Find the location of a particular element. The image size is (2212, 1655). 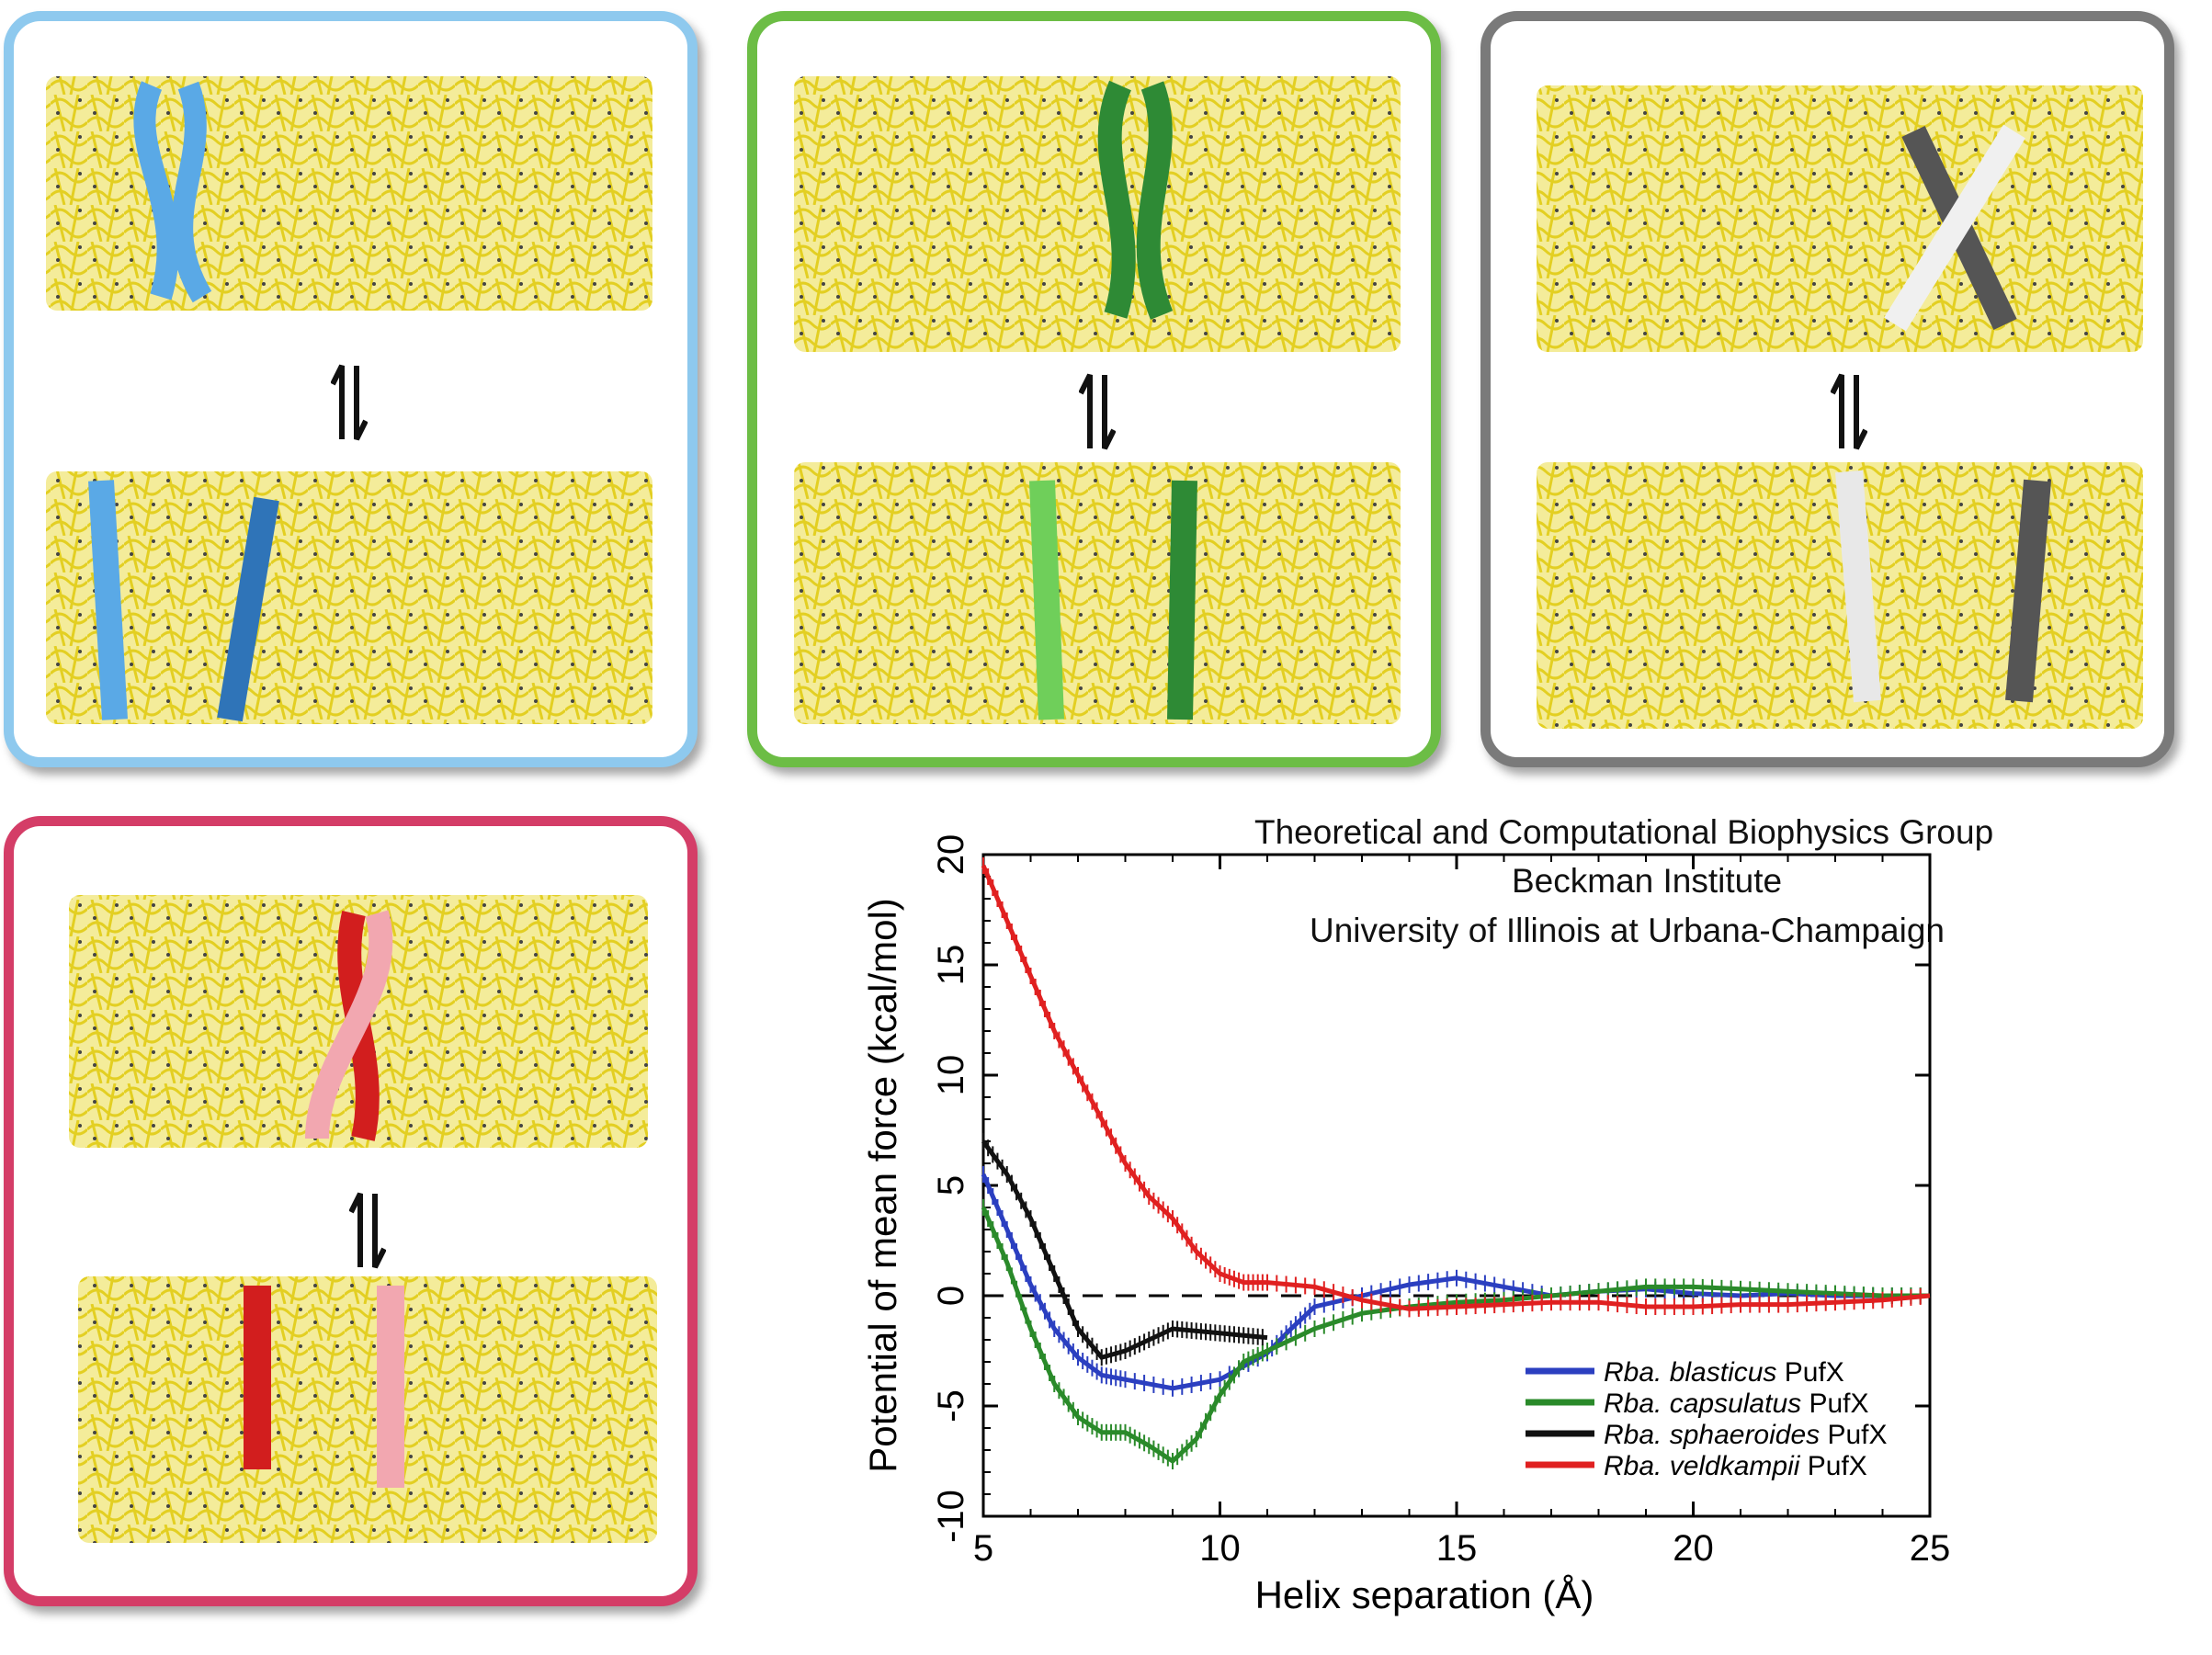

simulation-panel-red is located at coordinates (351, 1211).